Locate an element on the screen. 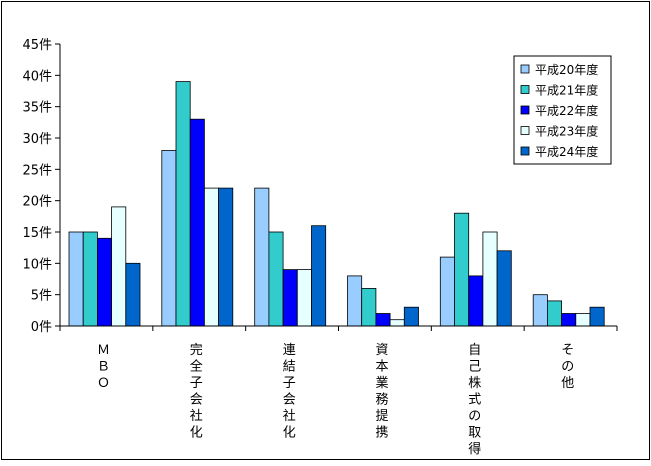 The image size is (651, 466). y-tick-label: 10件 is located at coordinates (37, 264).